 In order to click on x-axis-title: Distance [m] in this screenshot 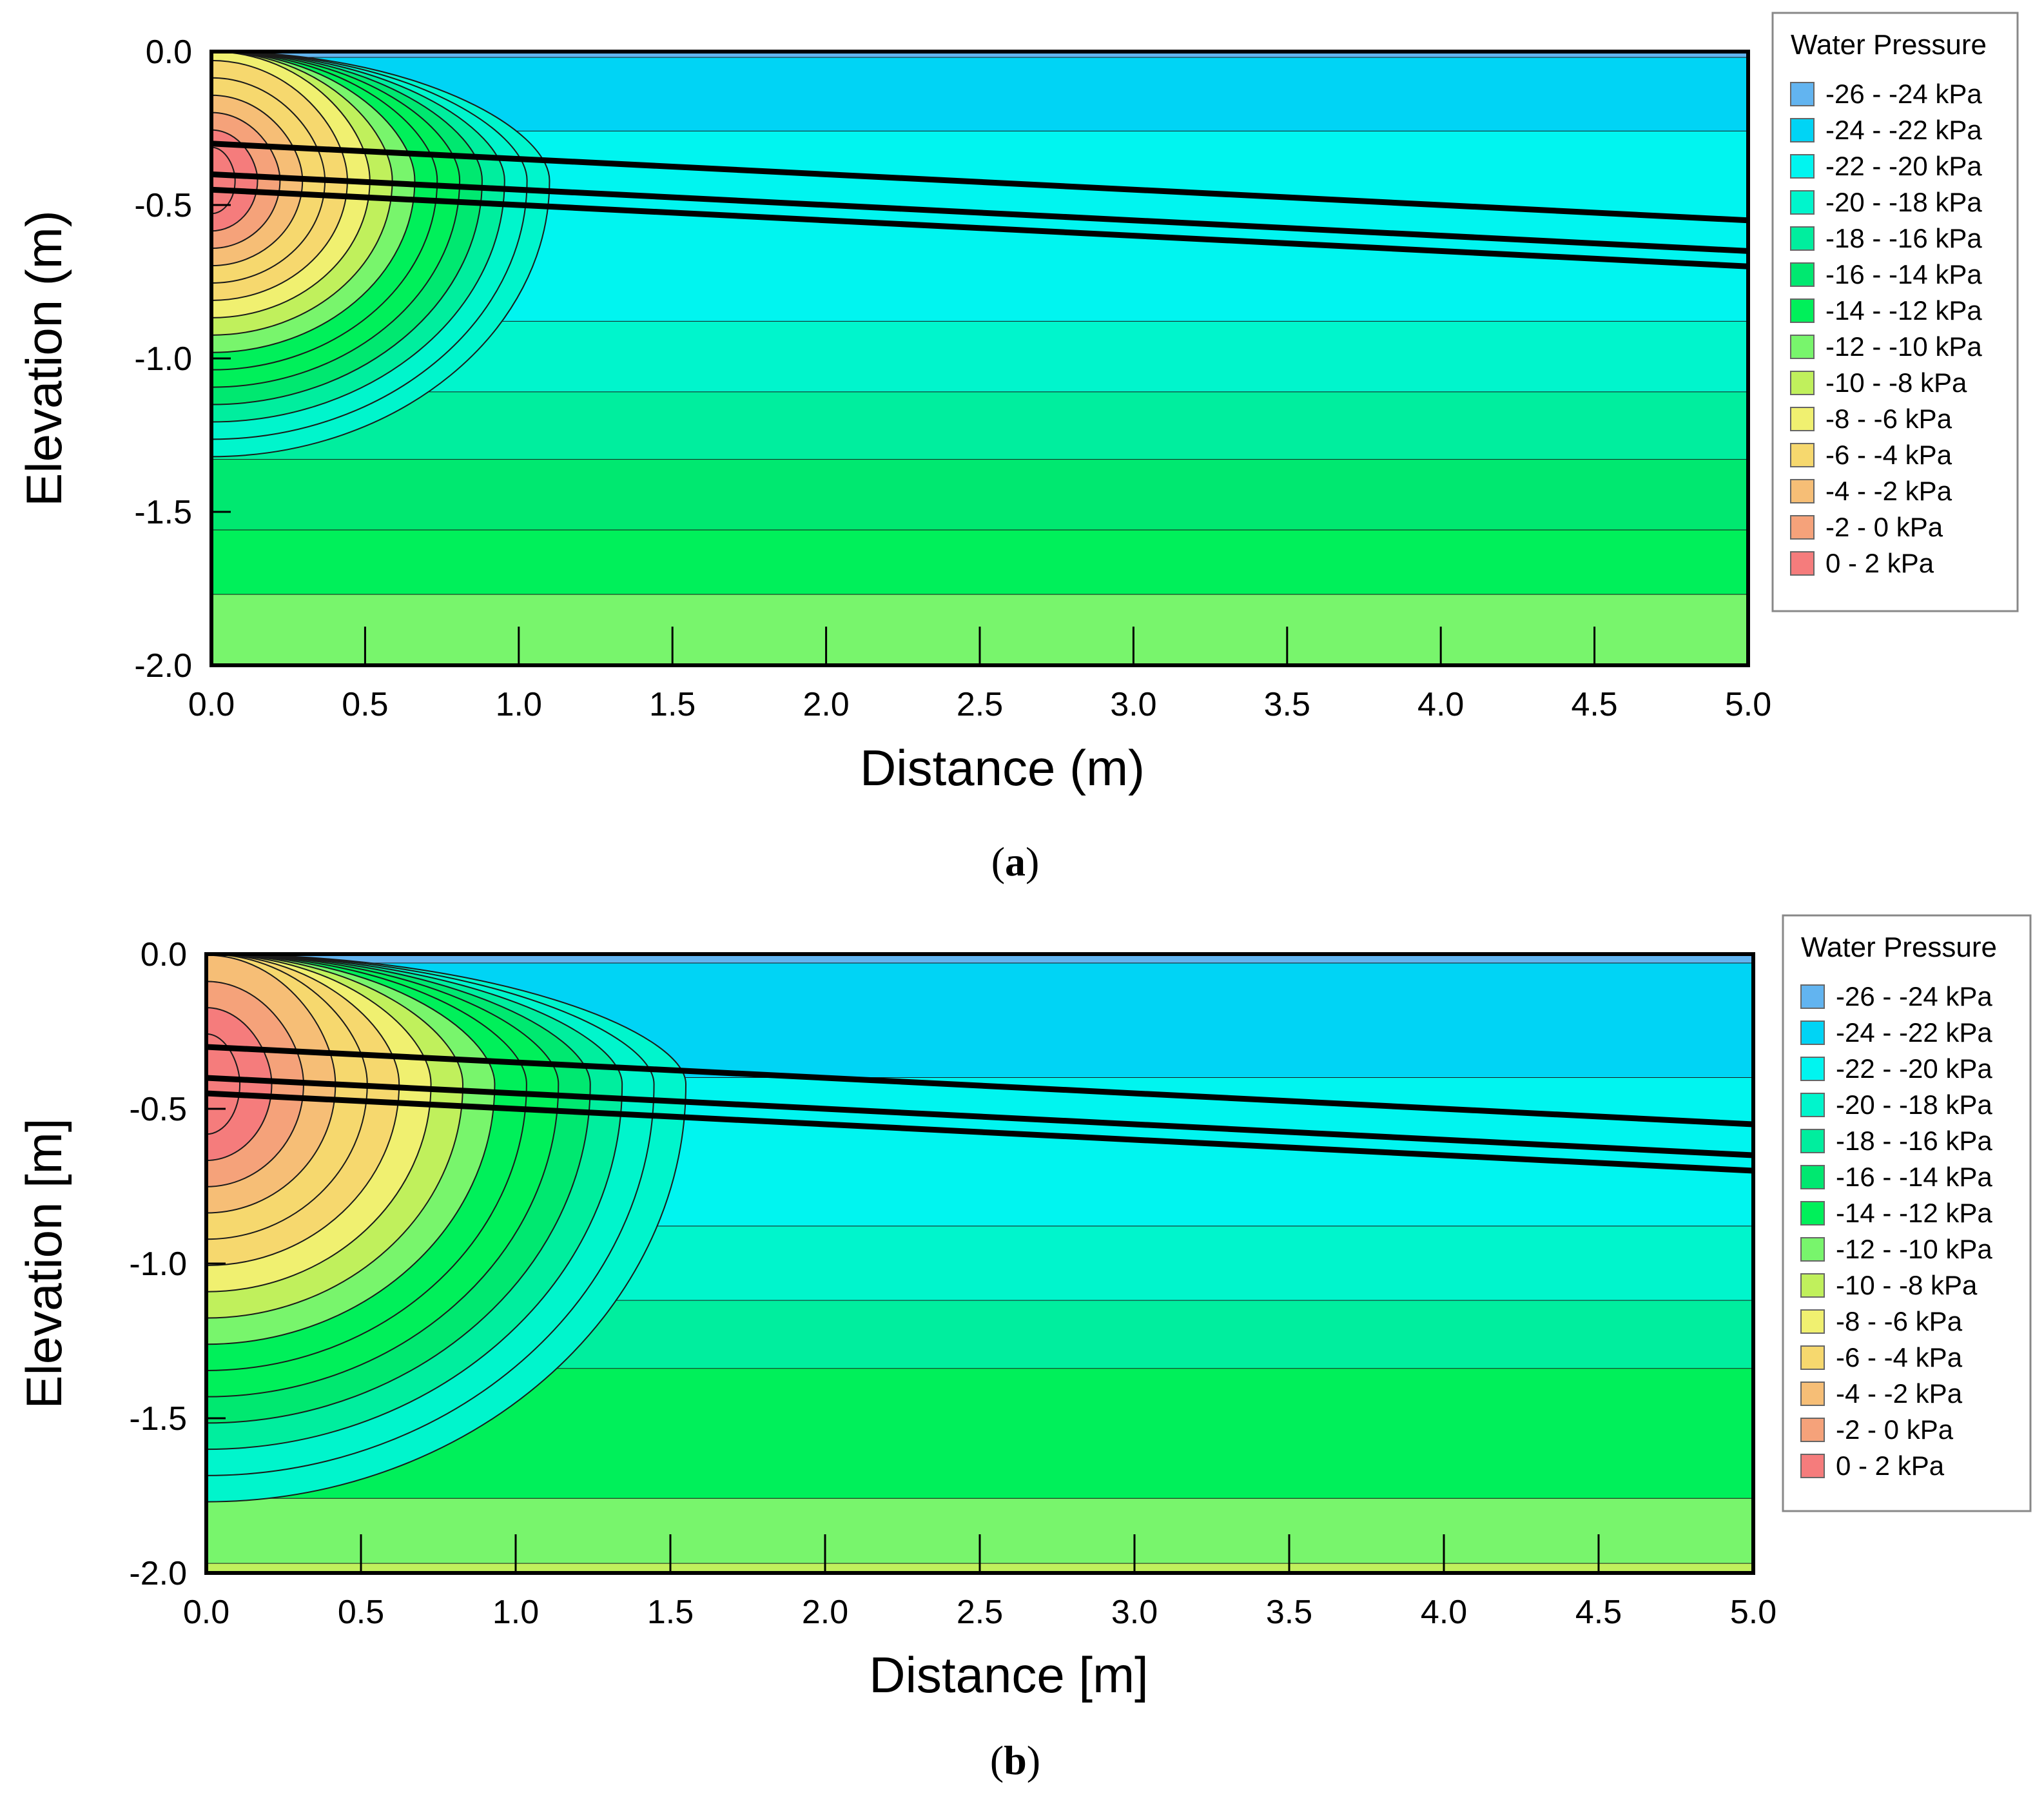, I will do `click(1008, 1674)`.